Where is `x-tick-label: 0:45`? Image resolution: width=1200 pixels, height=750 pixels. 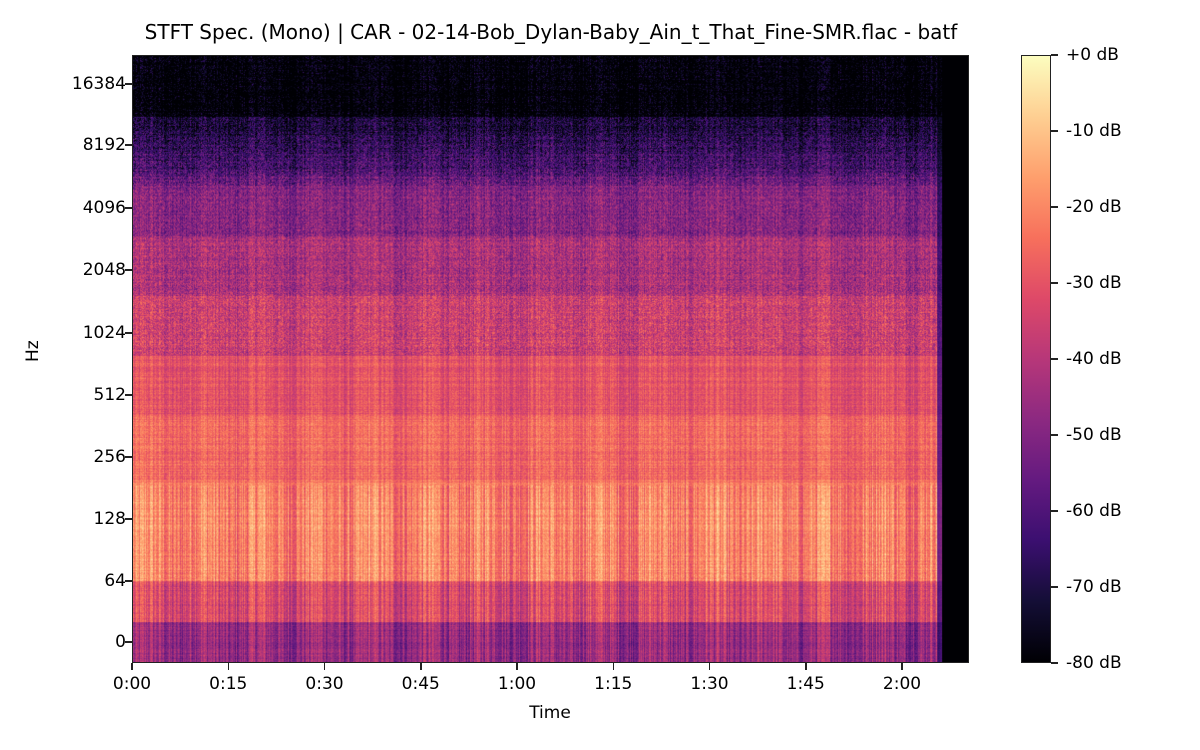
x-tick-label: 0:45 is located at coordinates (420, 684).